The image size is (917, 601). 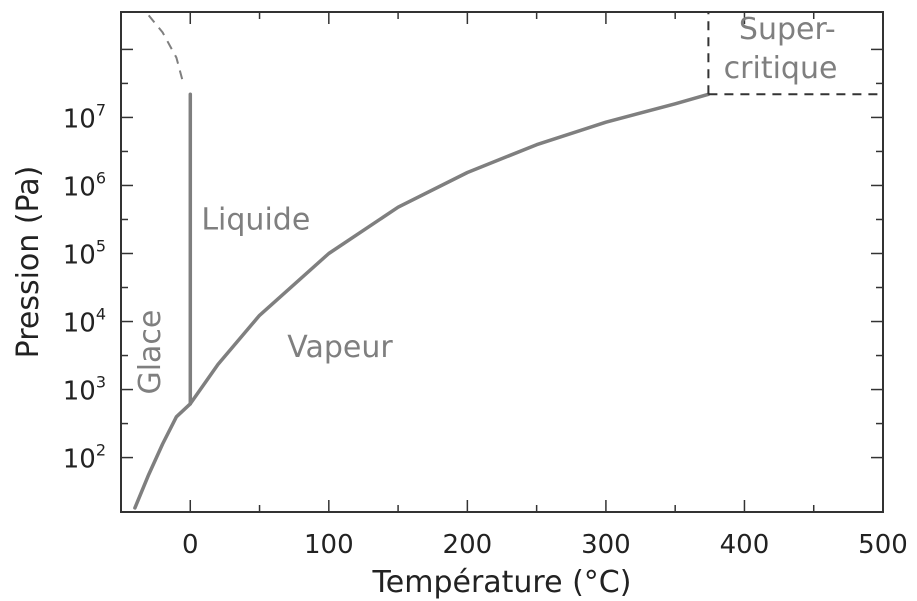 What do you see at coordinates (166, 49) in the screenshot?
I see `series-fusion-extension` at bounding box center [166, 49].